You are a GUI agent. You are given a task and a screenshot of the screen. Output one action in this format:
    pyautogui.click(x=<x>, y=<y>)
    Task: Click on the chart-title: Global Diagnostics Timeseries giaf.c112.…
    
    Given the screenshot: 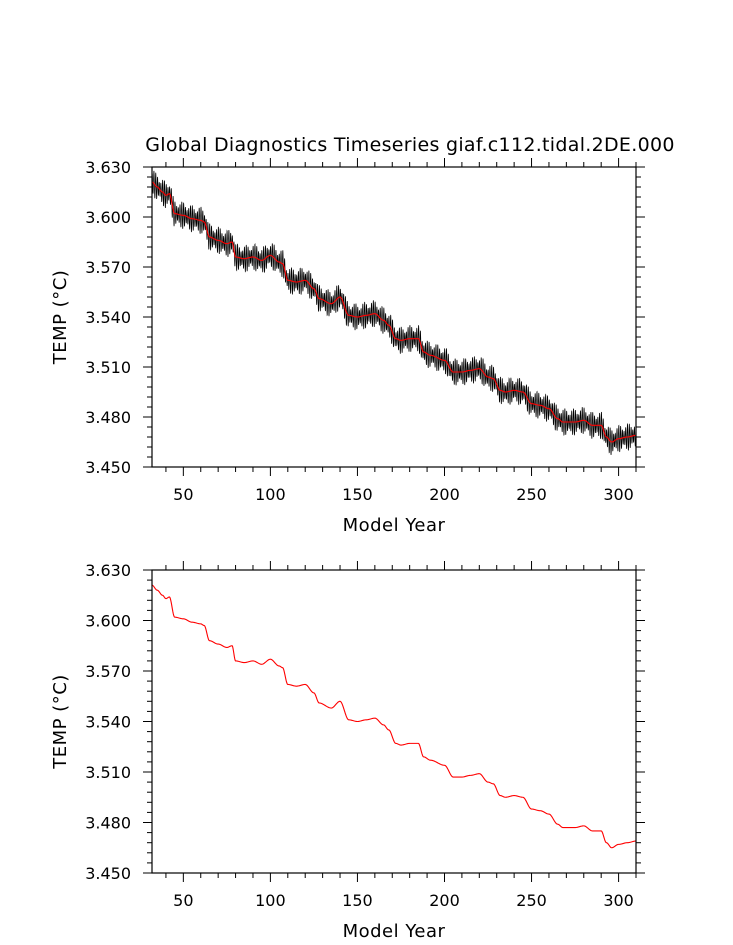 What is the action you would take?
    pyautogui.click(x=410, y=145)
    